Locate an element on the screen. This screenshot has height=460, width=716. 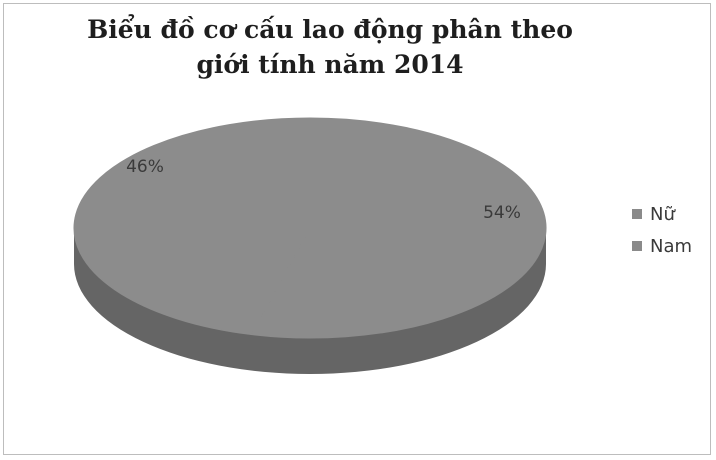
legend-item-nu: Nữ is located at coordinates (662, 214).